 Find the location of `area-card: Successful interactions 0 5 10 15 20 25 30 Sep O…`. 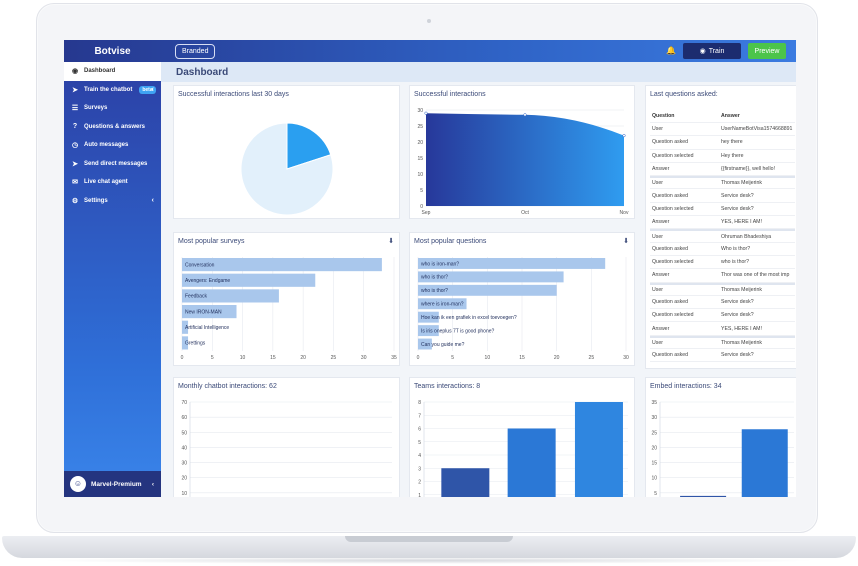

area-card: Successful interactions 0 5 10 15 20 25 30 Sep O… is located at coordinates (522, 152).